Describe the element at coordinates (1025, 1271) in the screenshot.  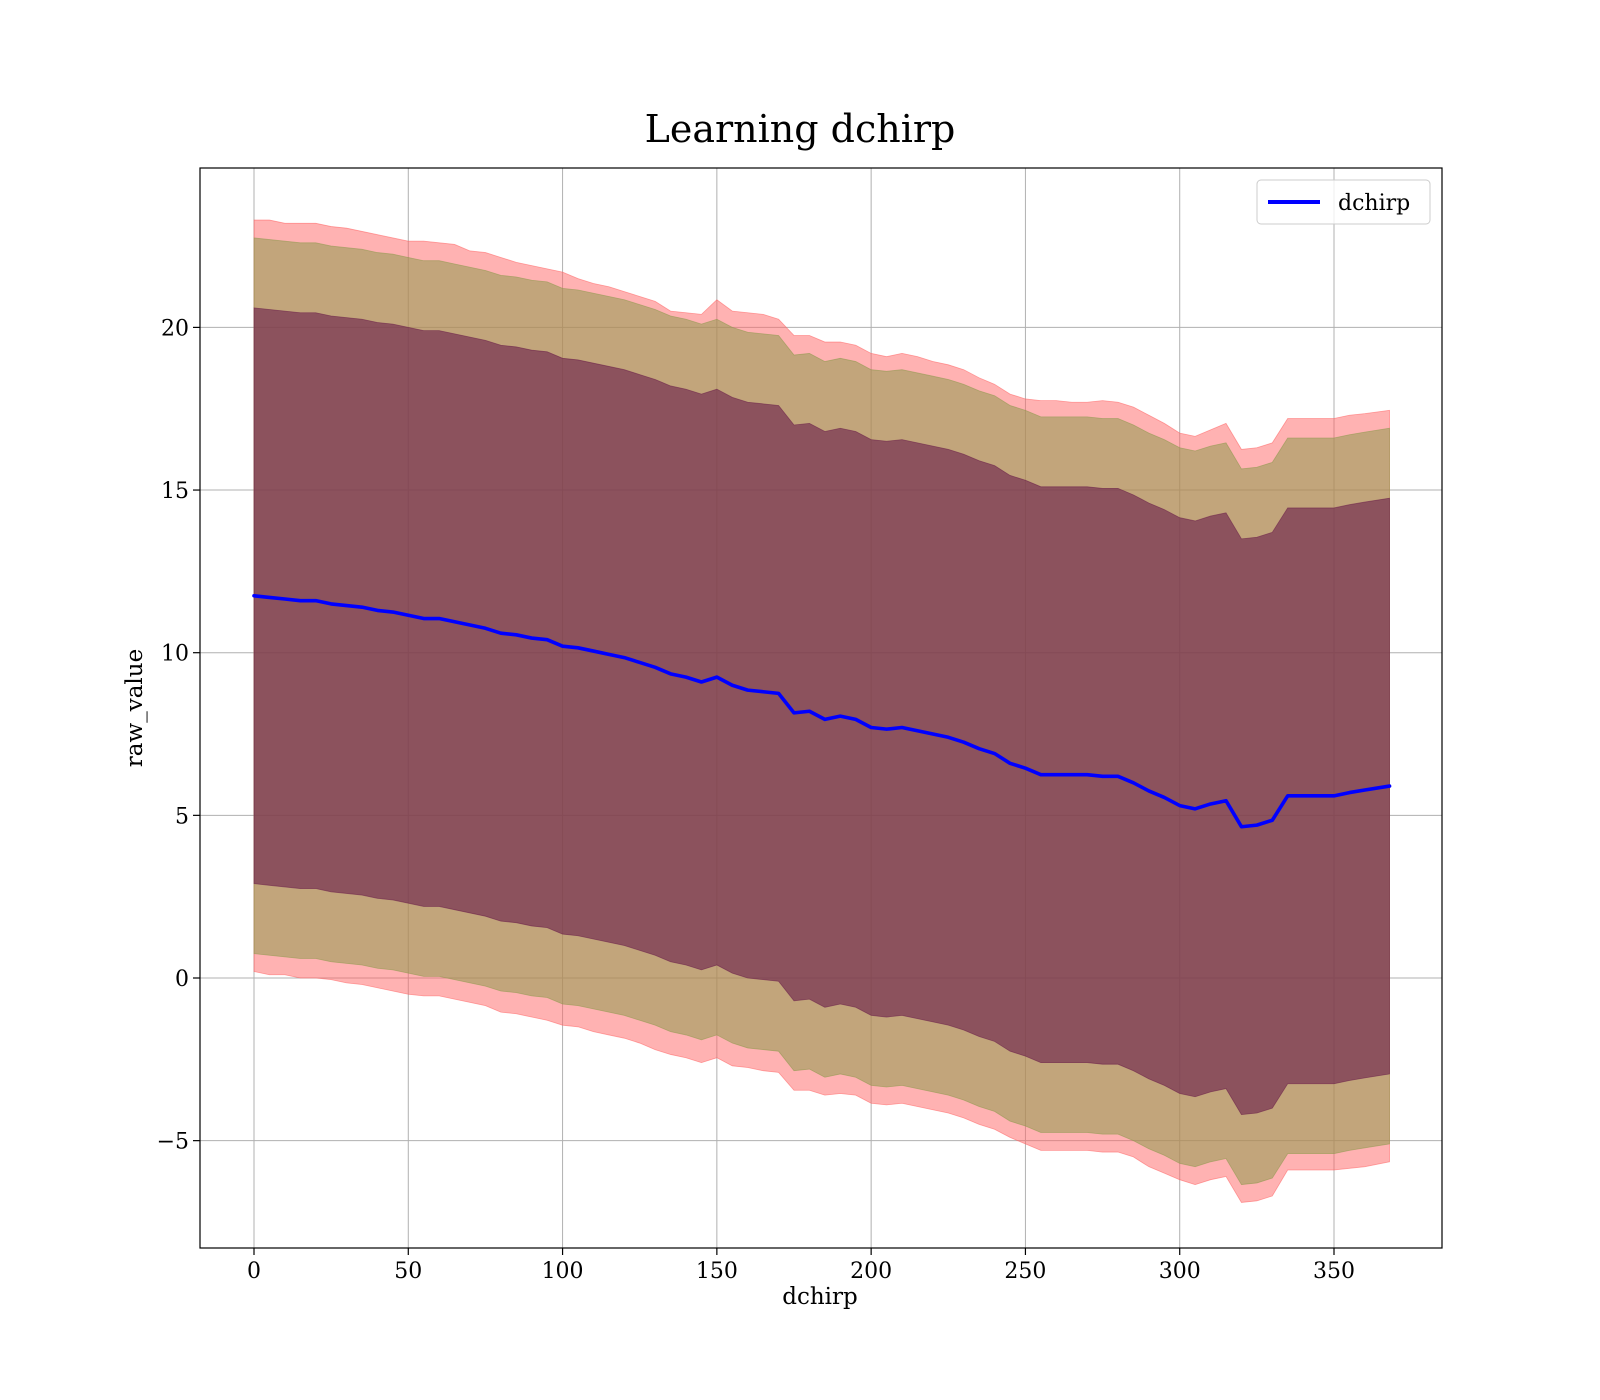
I see `x-tick-label: 250` at that location.